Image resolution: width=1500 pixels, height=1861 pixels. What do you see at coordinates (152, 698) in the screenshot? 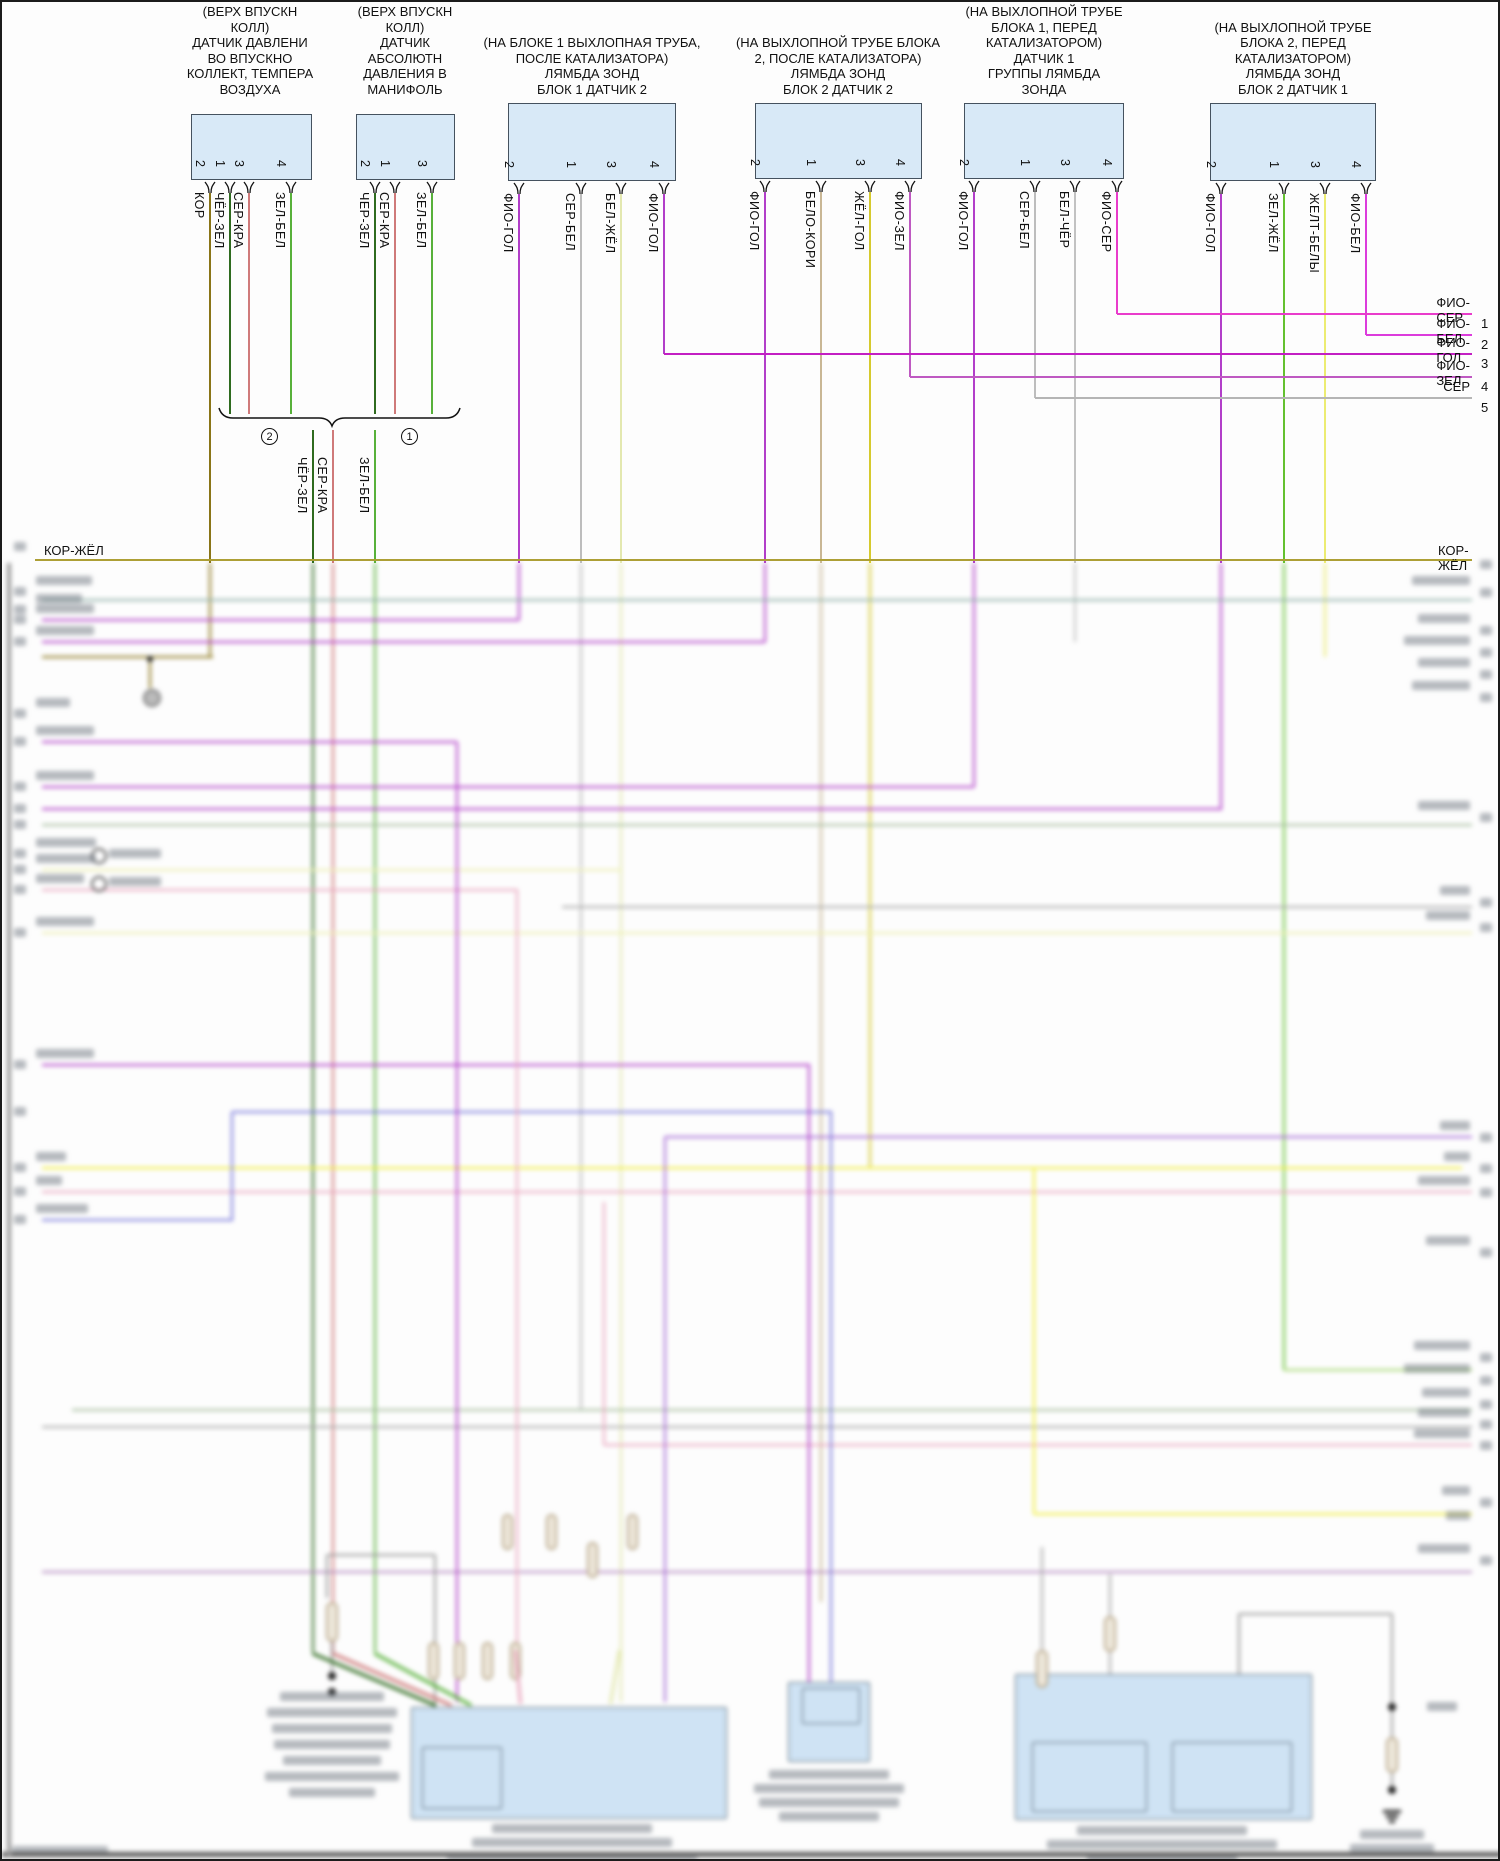
I see `splice-ring` at bounding box center [152, 698].